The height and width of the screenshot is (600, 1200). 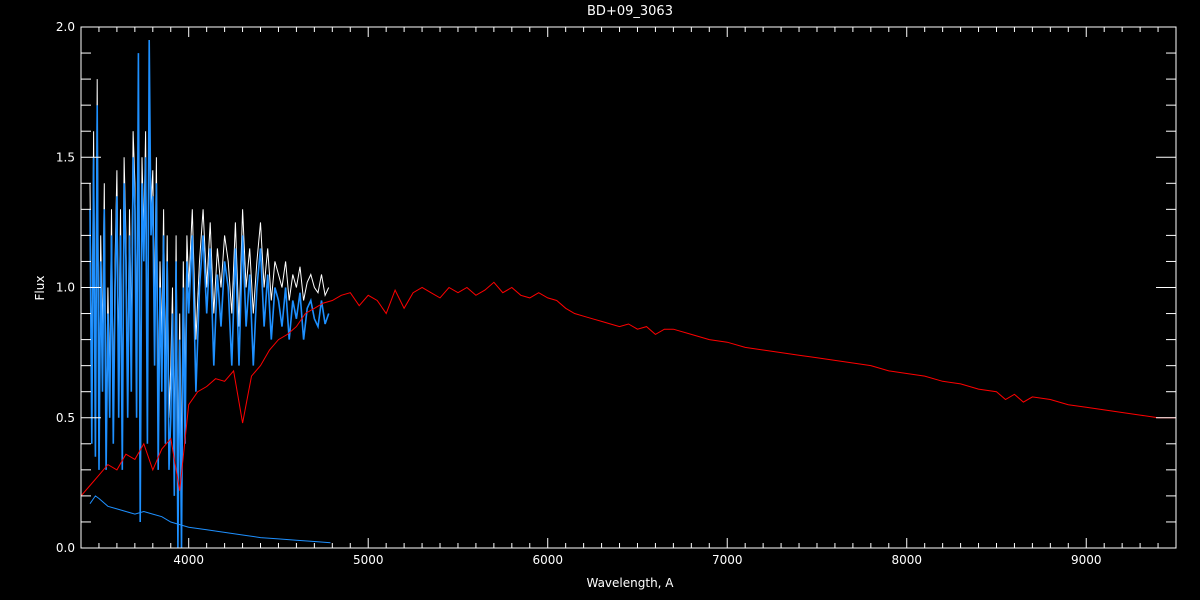 I want to click on y-tick-label: 0.5, so click(x=65, y=418).